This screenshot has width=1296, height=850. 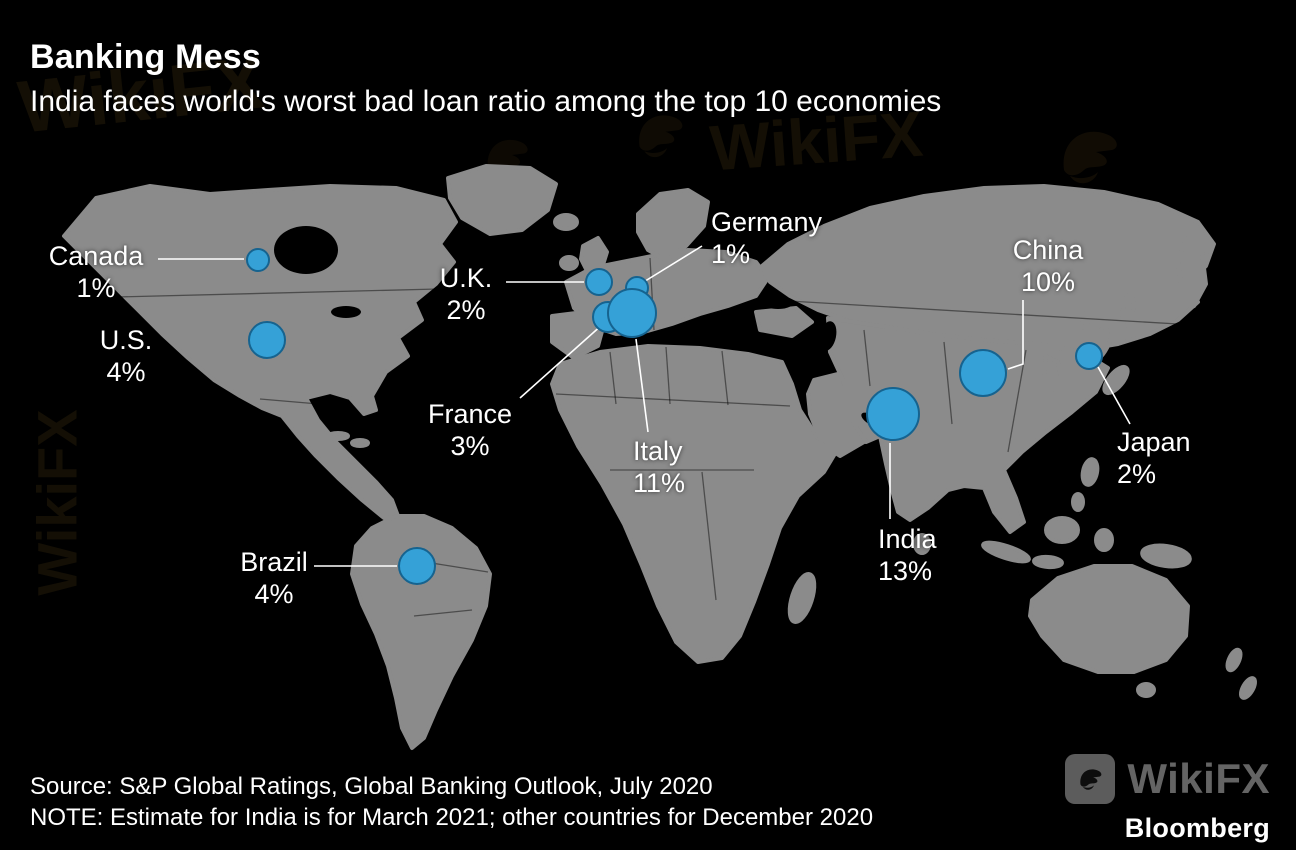 I want to click on bloomberg-logo: Bloomberg, so click(x=1197, y=828).